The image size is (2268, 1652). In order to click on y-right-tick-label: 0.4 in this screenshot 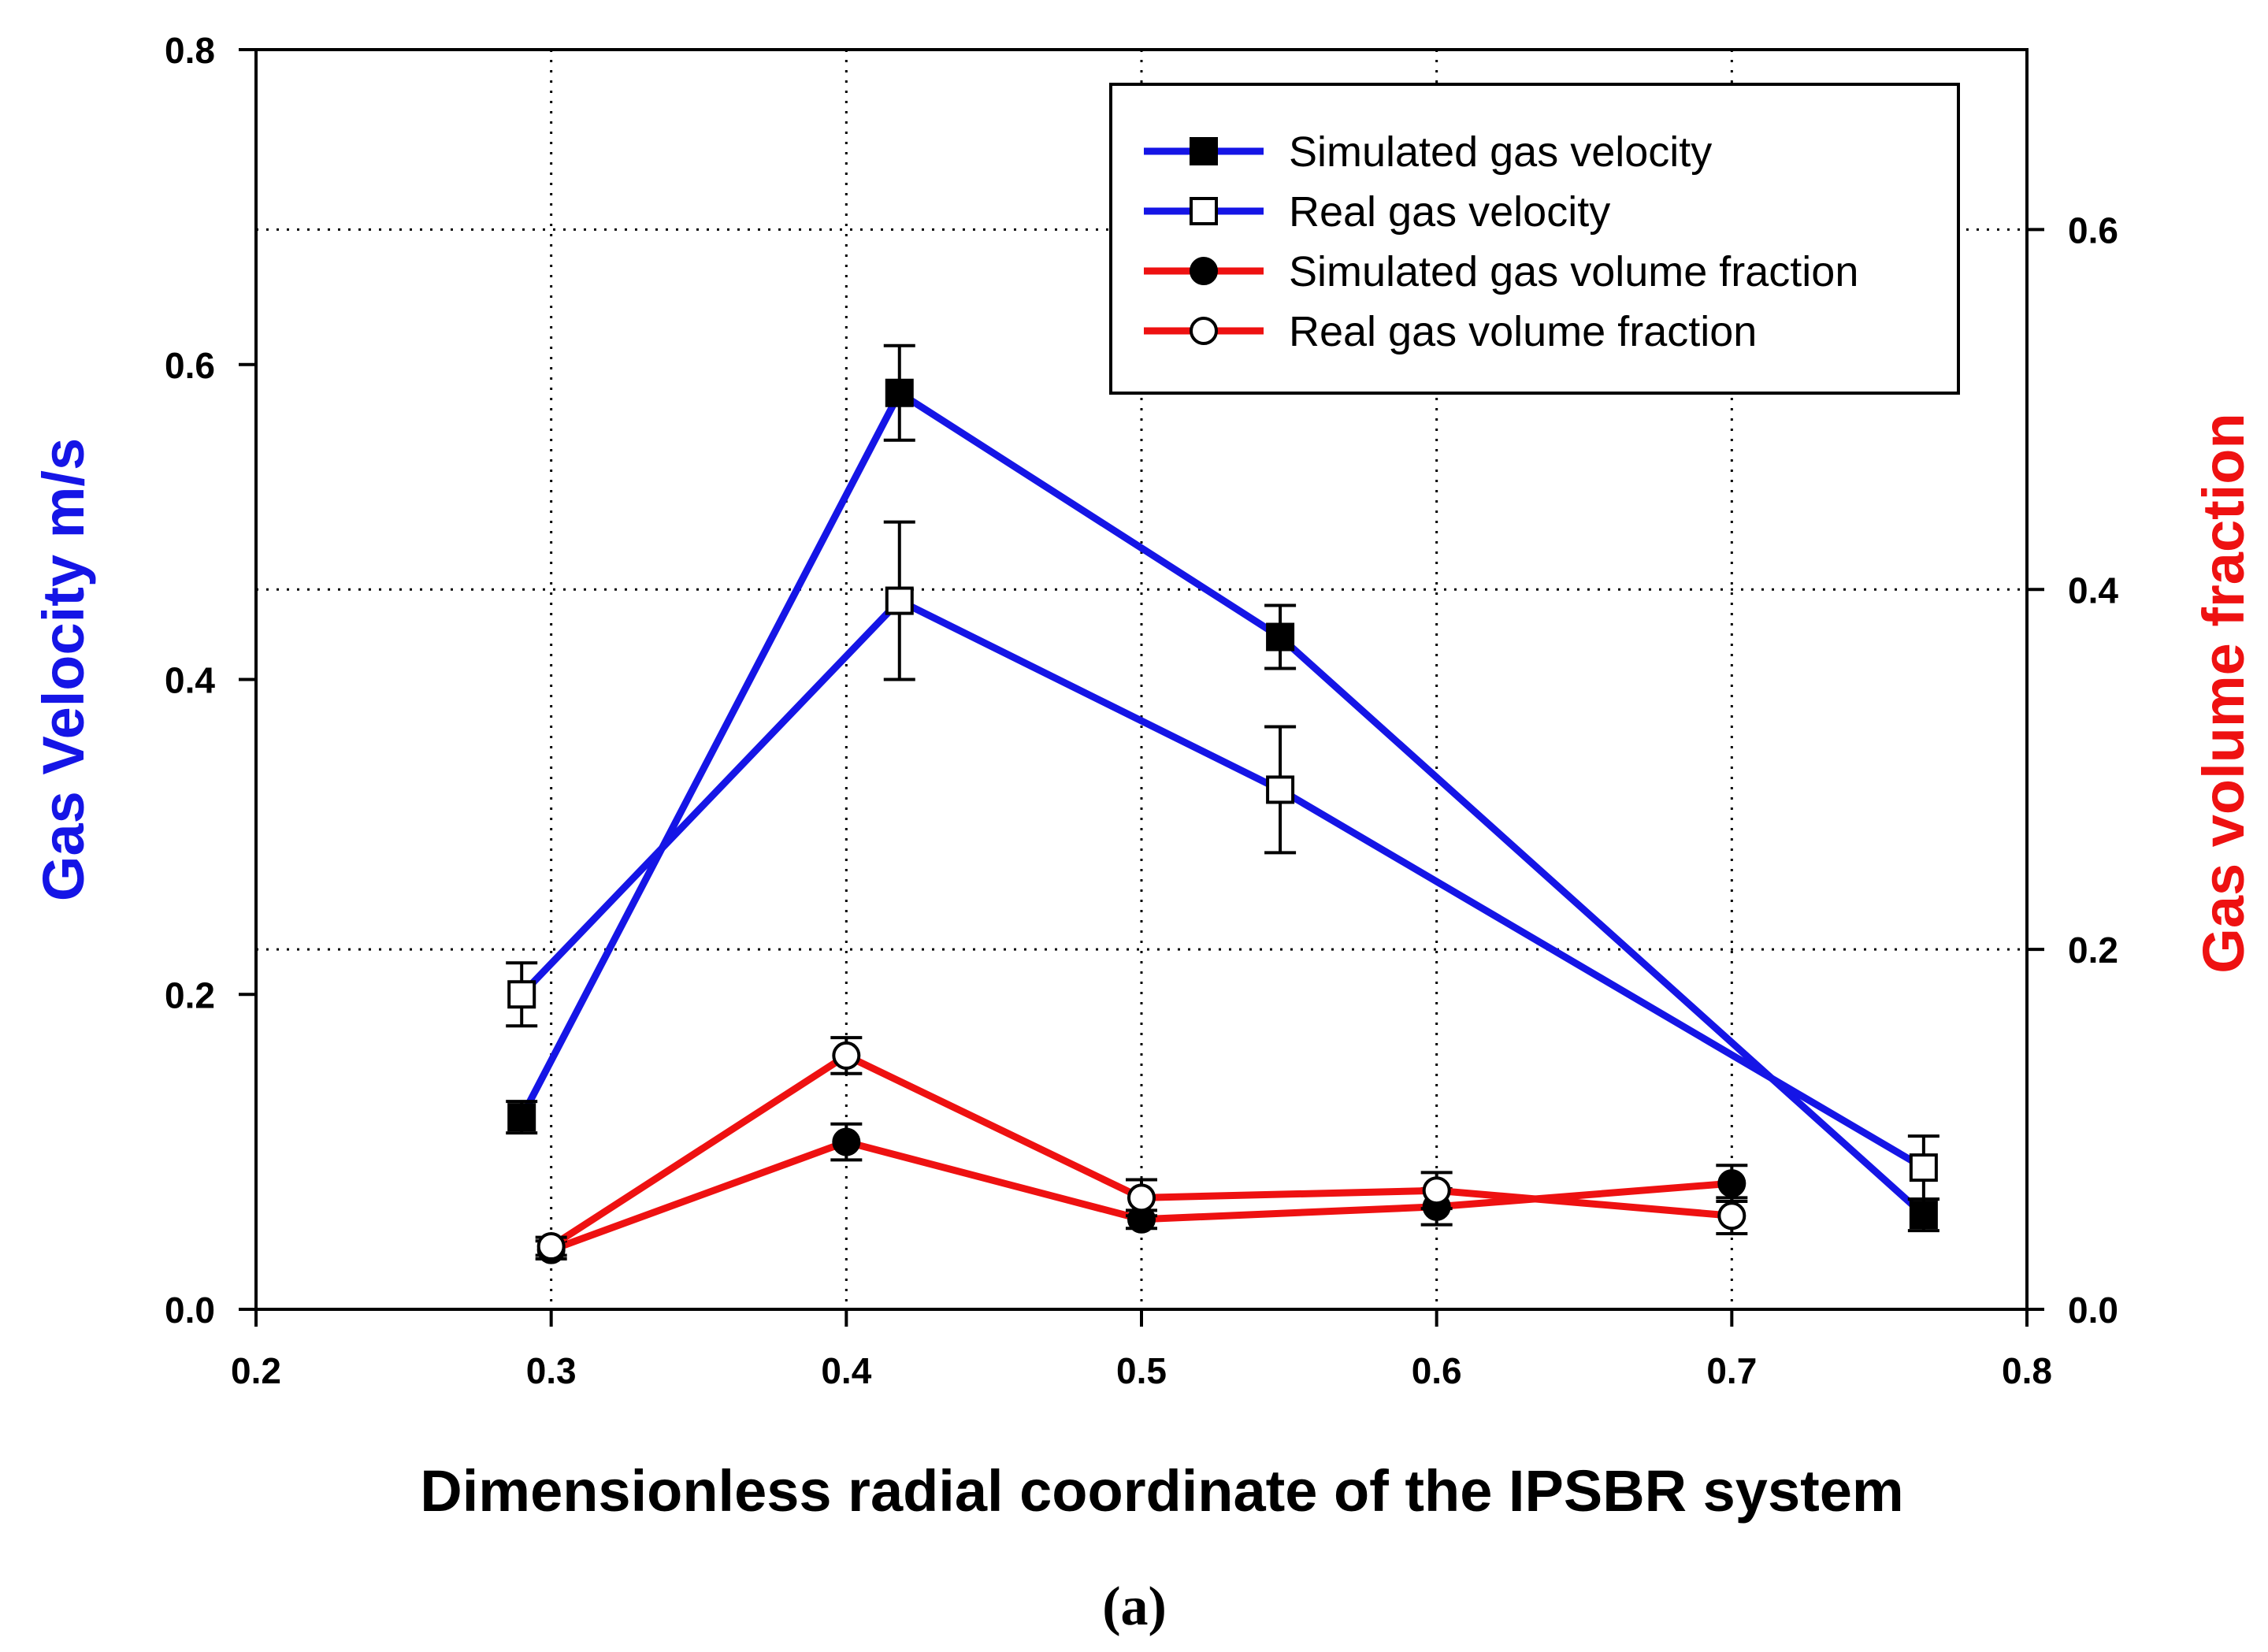, I will do `click(2093, 590)`.